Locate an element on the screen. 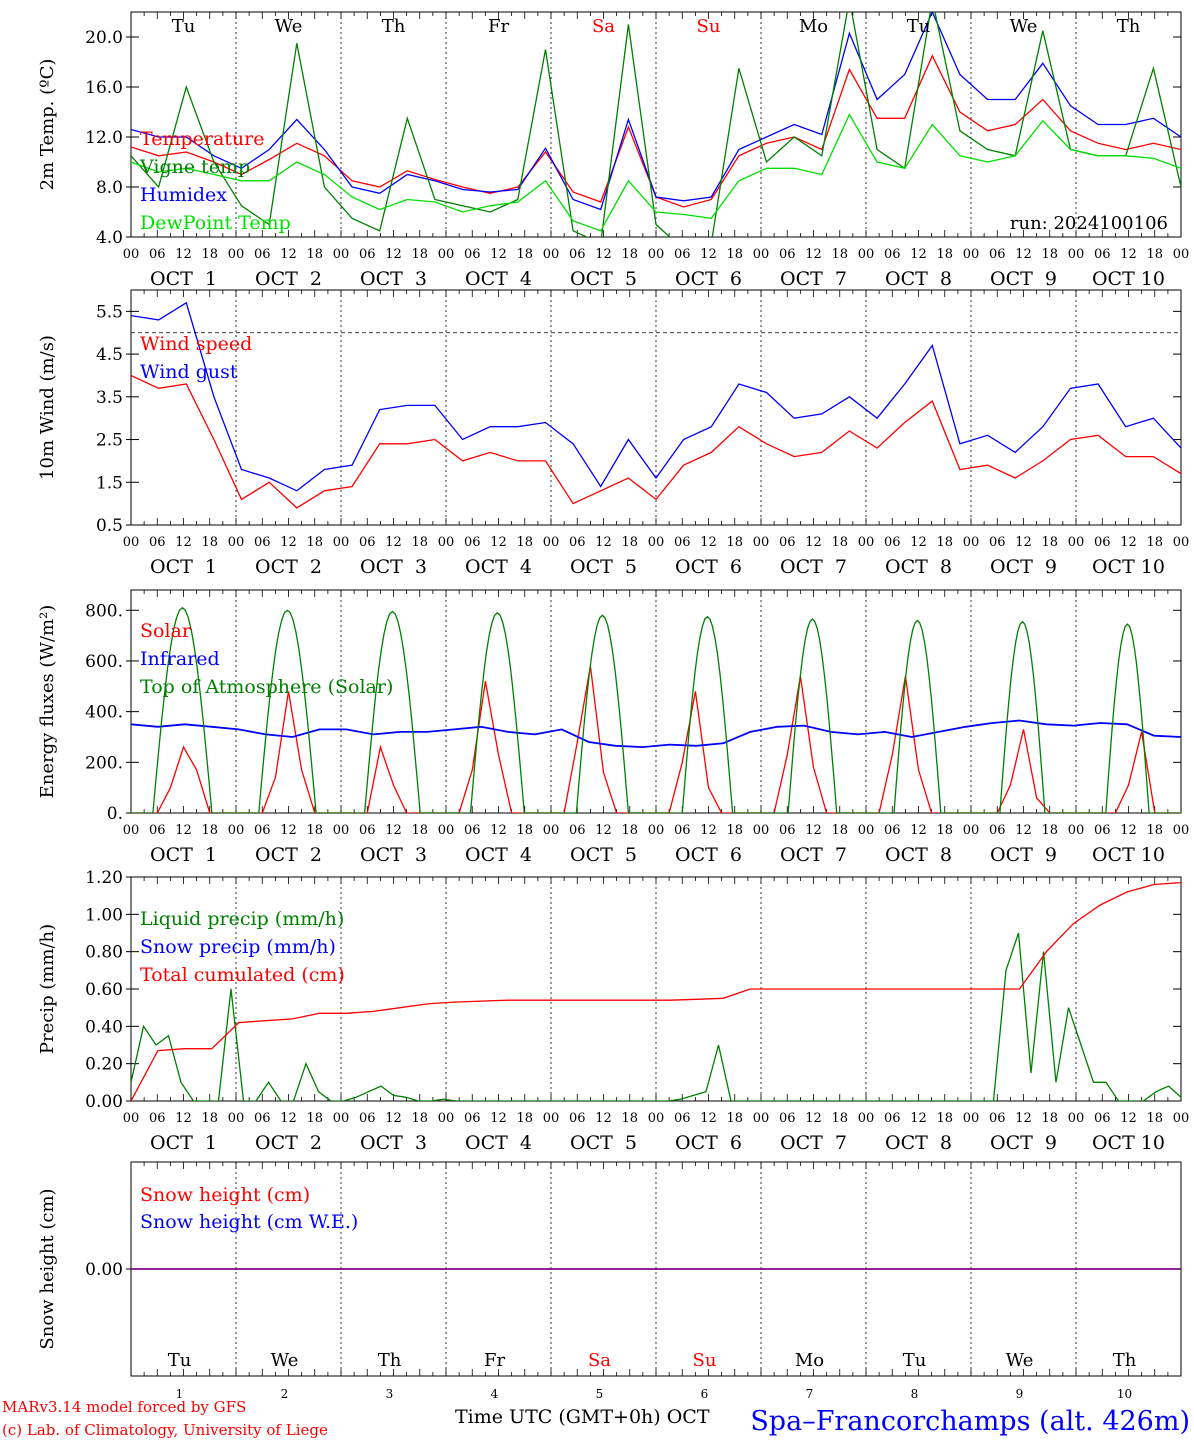 This screenshot has width=1194, height=1440. y-tick-label: 8.0 is located at coordinates (109, 188).